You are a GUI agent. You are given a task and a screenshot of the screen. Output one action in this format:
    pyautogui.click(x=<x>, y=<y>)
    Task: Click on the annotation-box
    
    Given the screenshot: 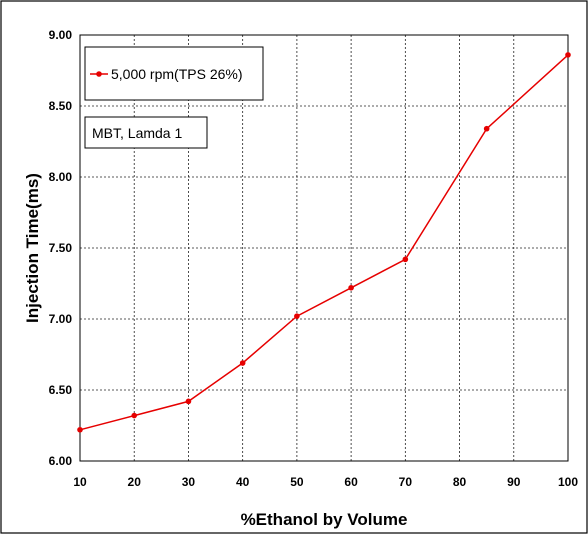 What is the action you would take?
    pyautogui.click(x=146, y=132)
    